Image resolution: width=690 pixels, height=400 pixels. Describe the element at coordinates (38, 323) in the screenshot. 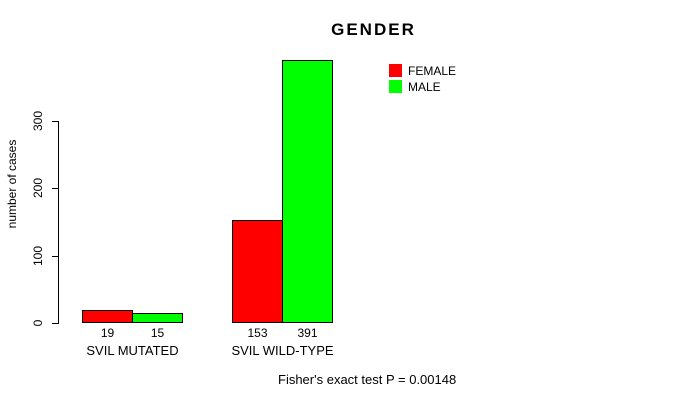

I see `y-axis-tick-label: 0` at that location.